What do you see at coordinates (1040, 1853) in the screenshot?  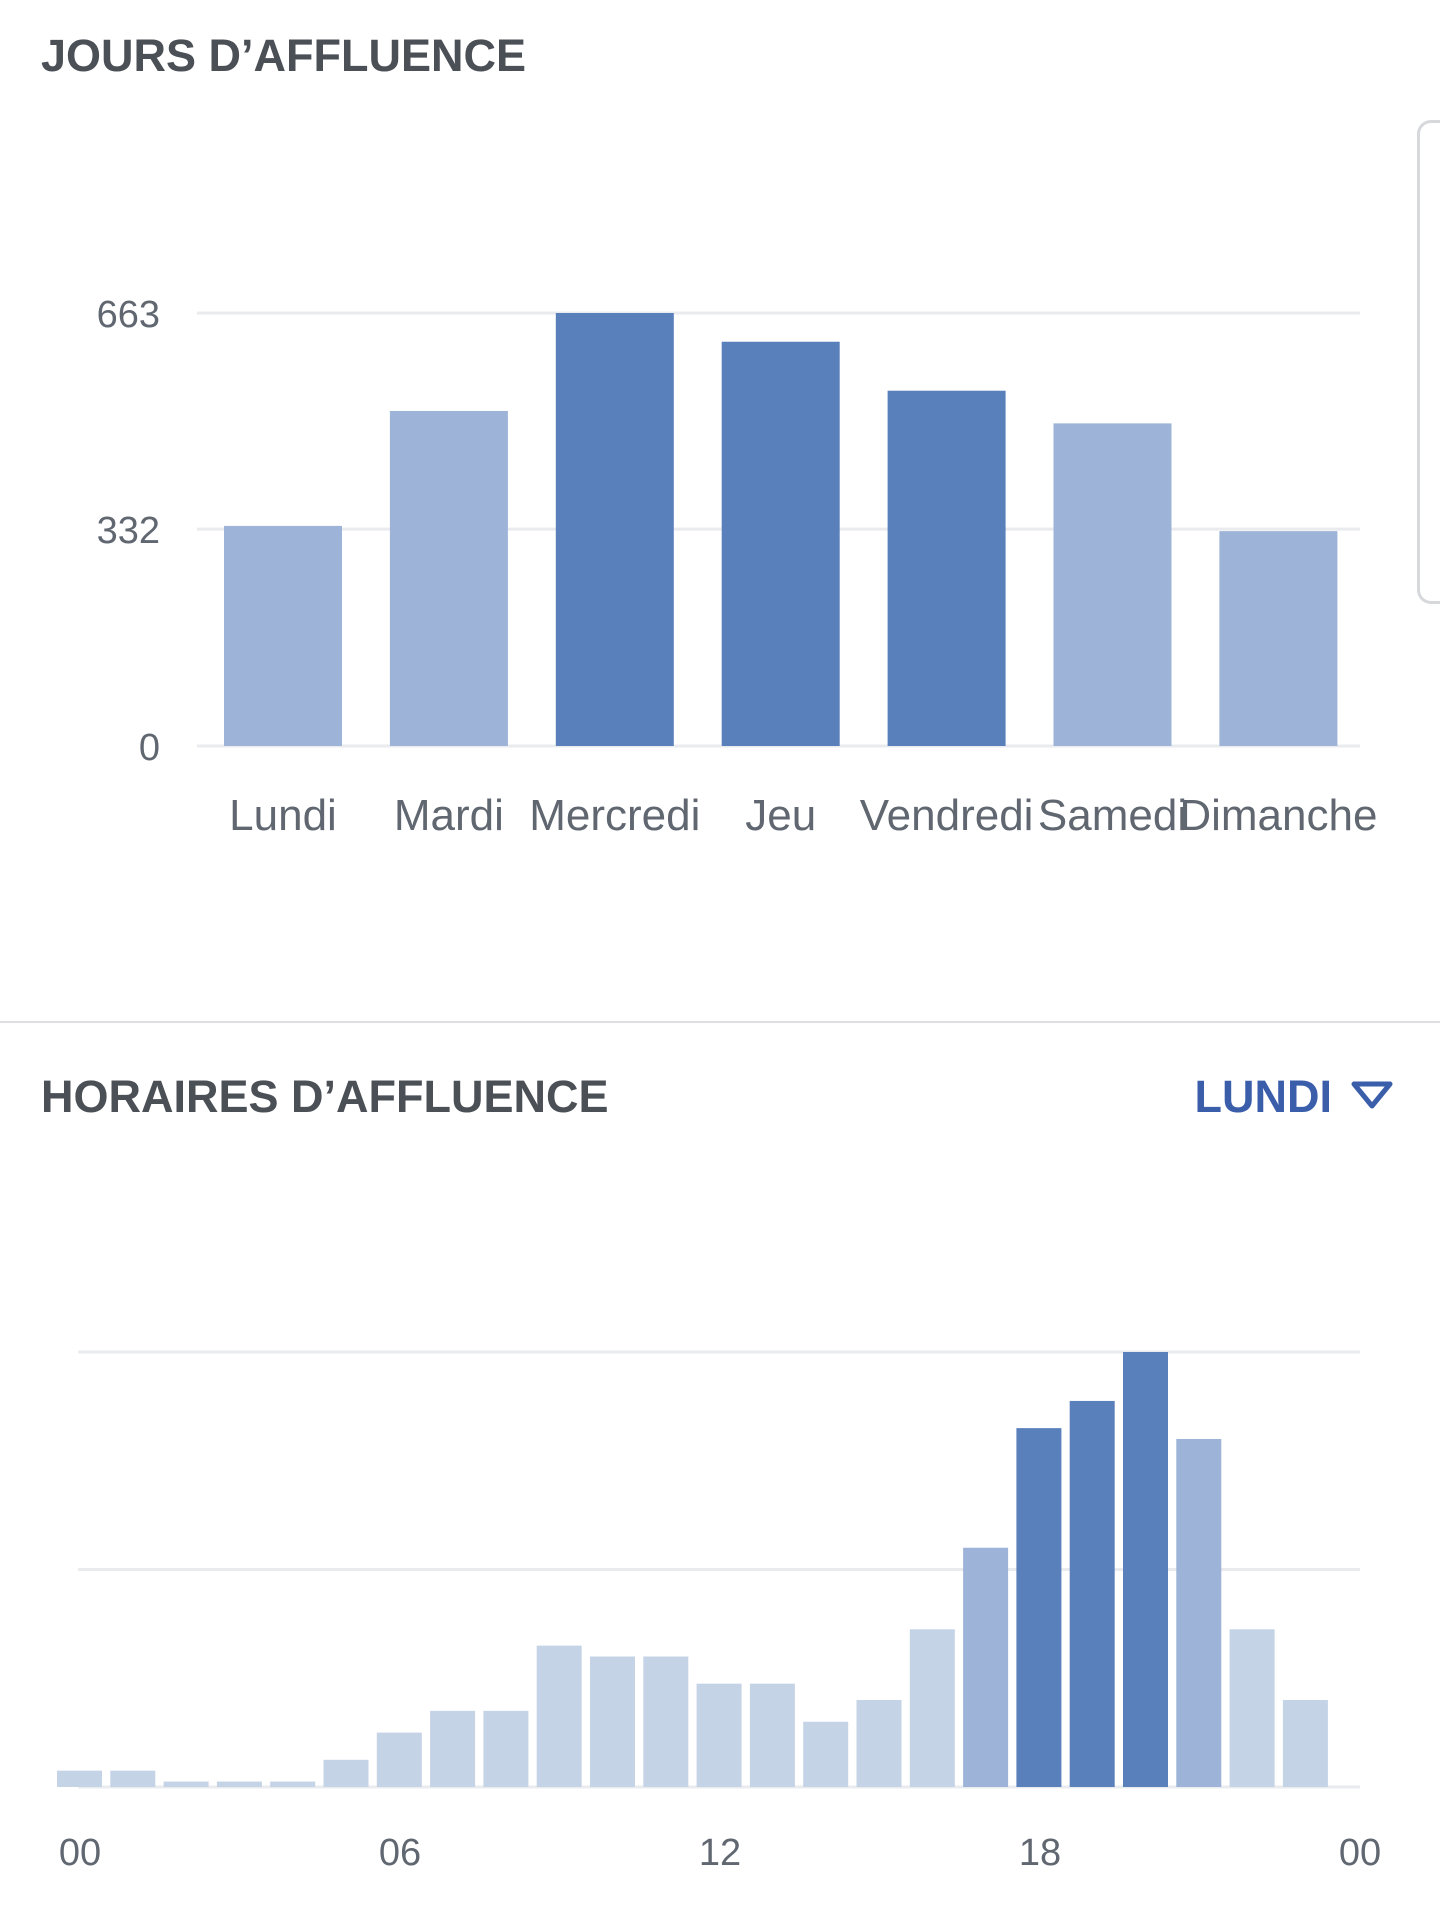 I see `hour-tick-label: 18` at bounding box center [1040, 1853].